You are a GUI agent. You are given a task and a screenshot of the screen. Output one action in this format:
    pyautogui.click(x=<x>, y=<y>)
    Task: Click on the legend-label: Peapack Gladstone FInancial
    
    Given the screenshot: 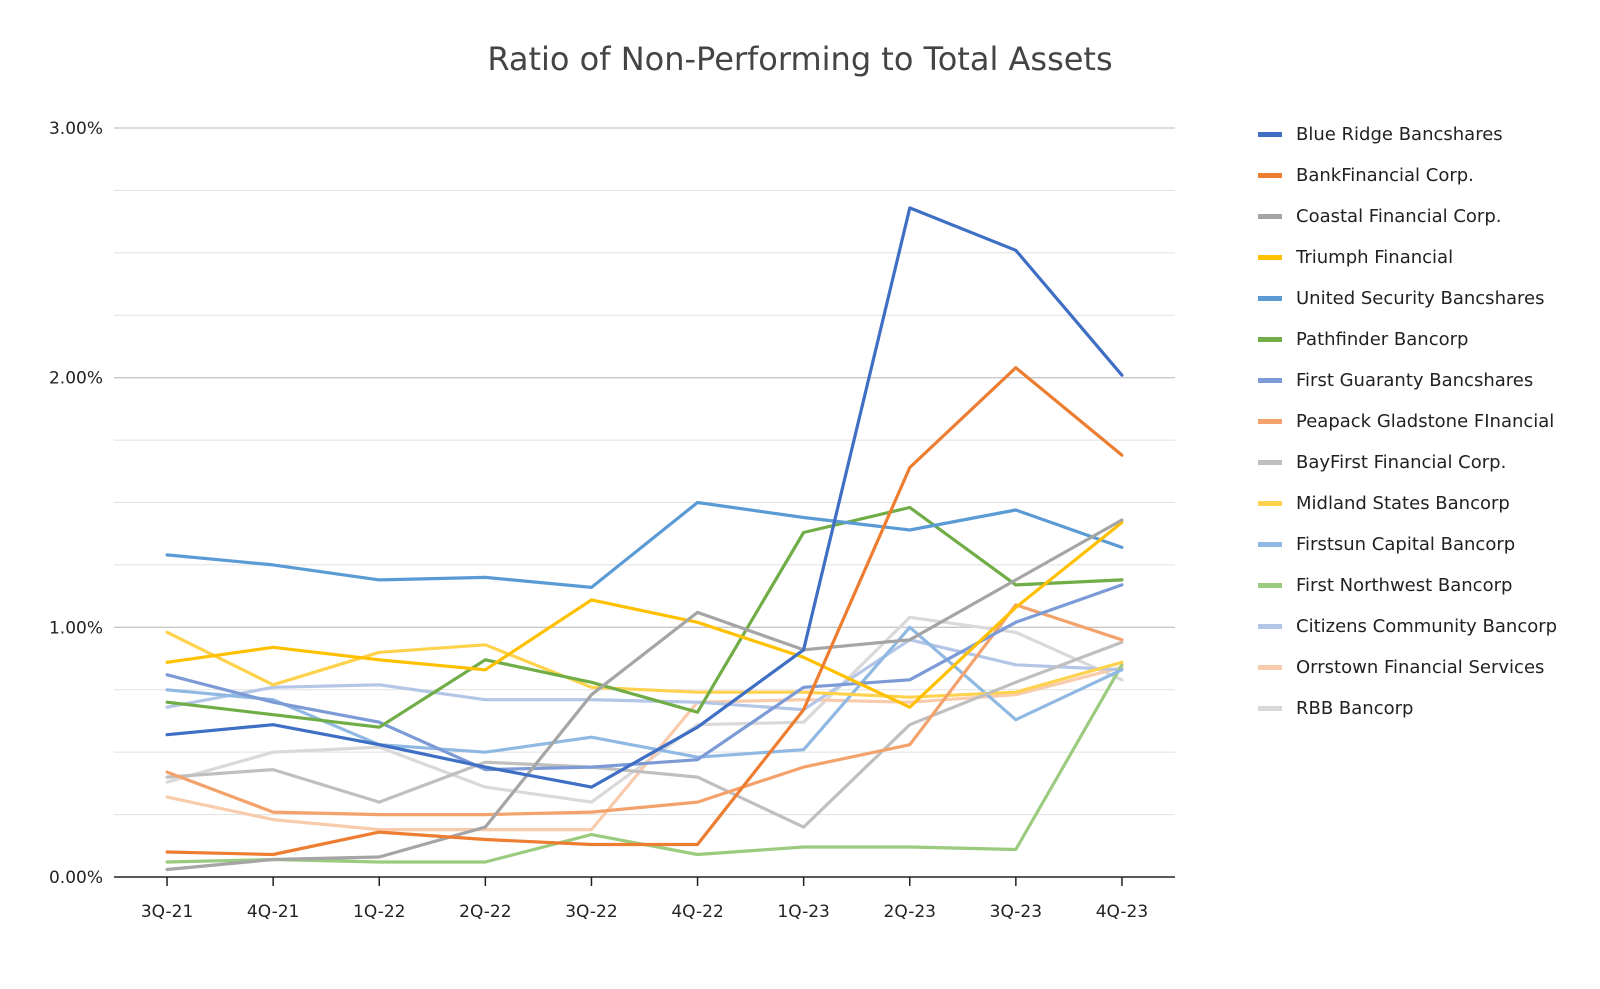 What is the action you would take?
    pyautogui.click(x=1425, y=421)
    